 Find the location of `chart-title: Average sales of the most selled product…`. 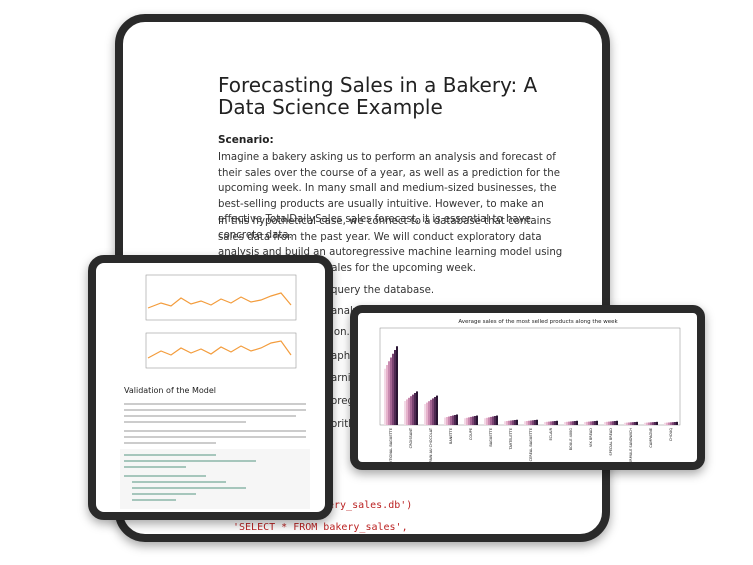

chart-title: Average sales of the most selled product… is located at coordinates (538, 322).